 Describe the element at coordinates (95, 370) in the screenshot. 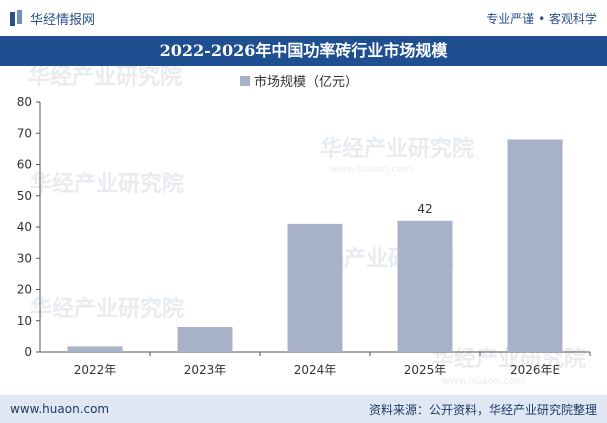

I see `x-tick-label: 2022年` at that location.